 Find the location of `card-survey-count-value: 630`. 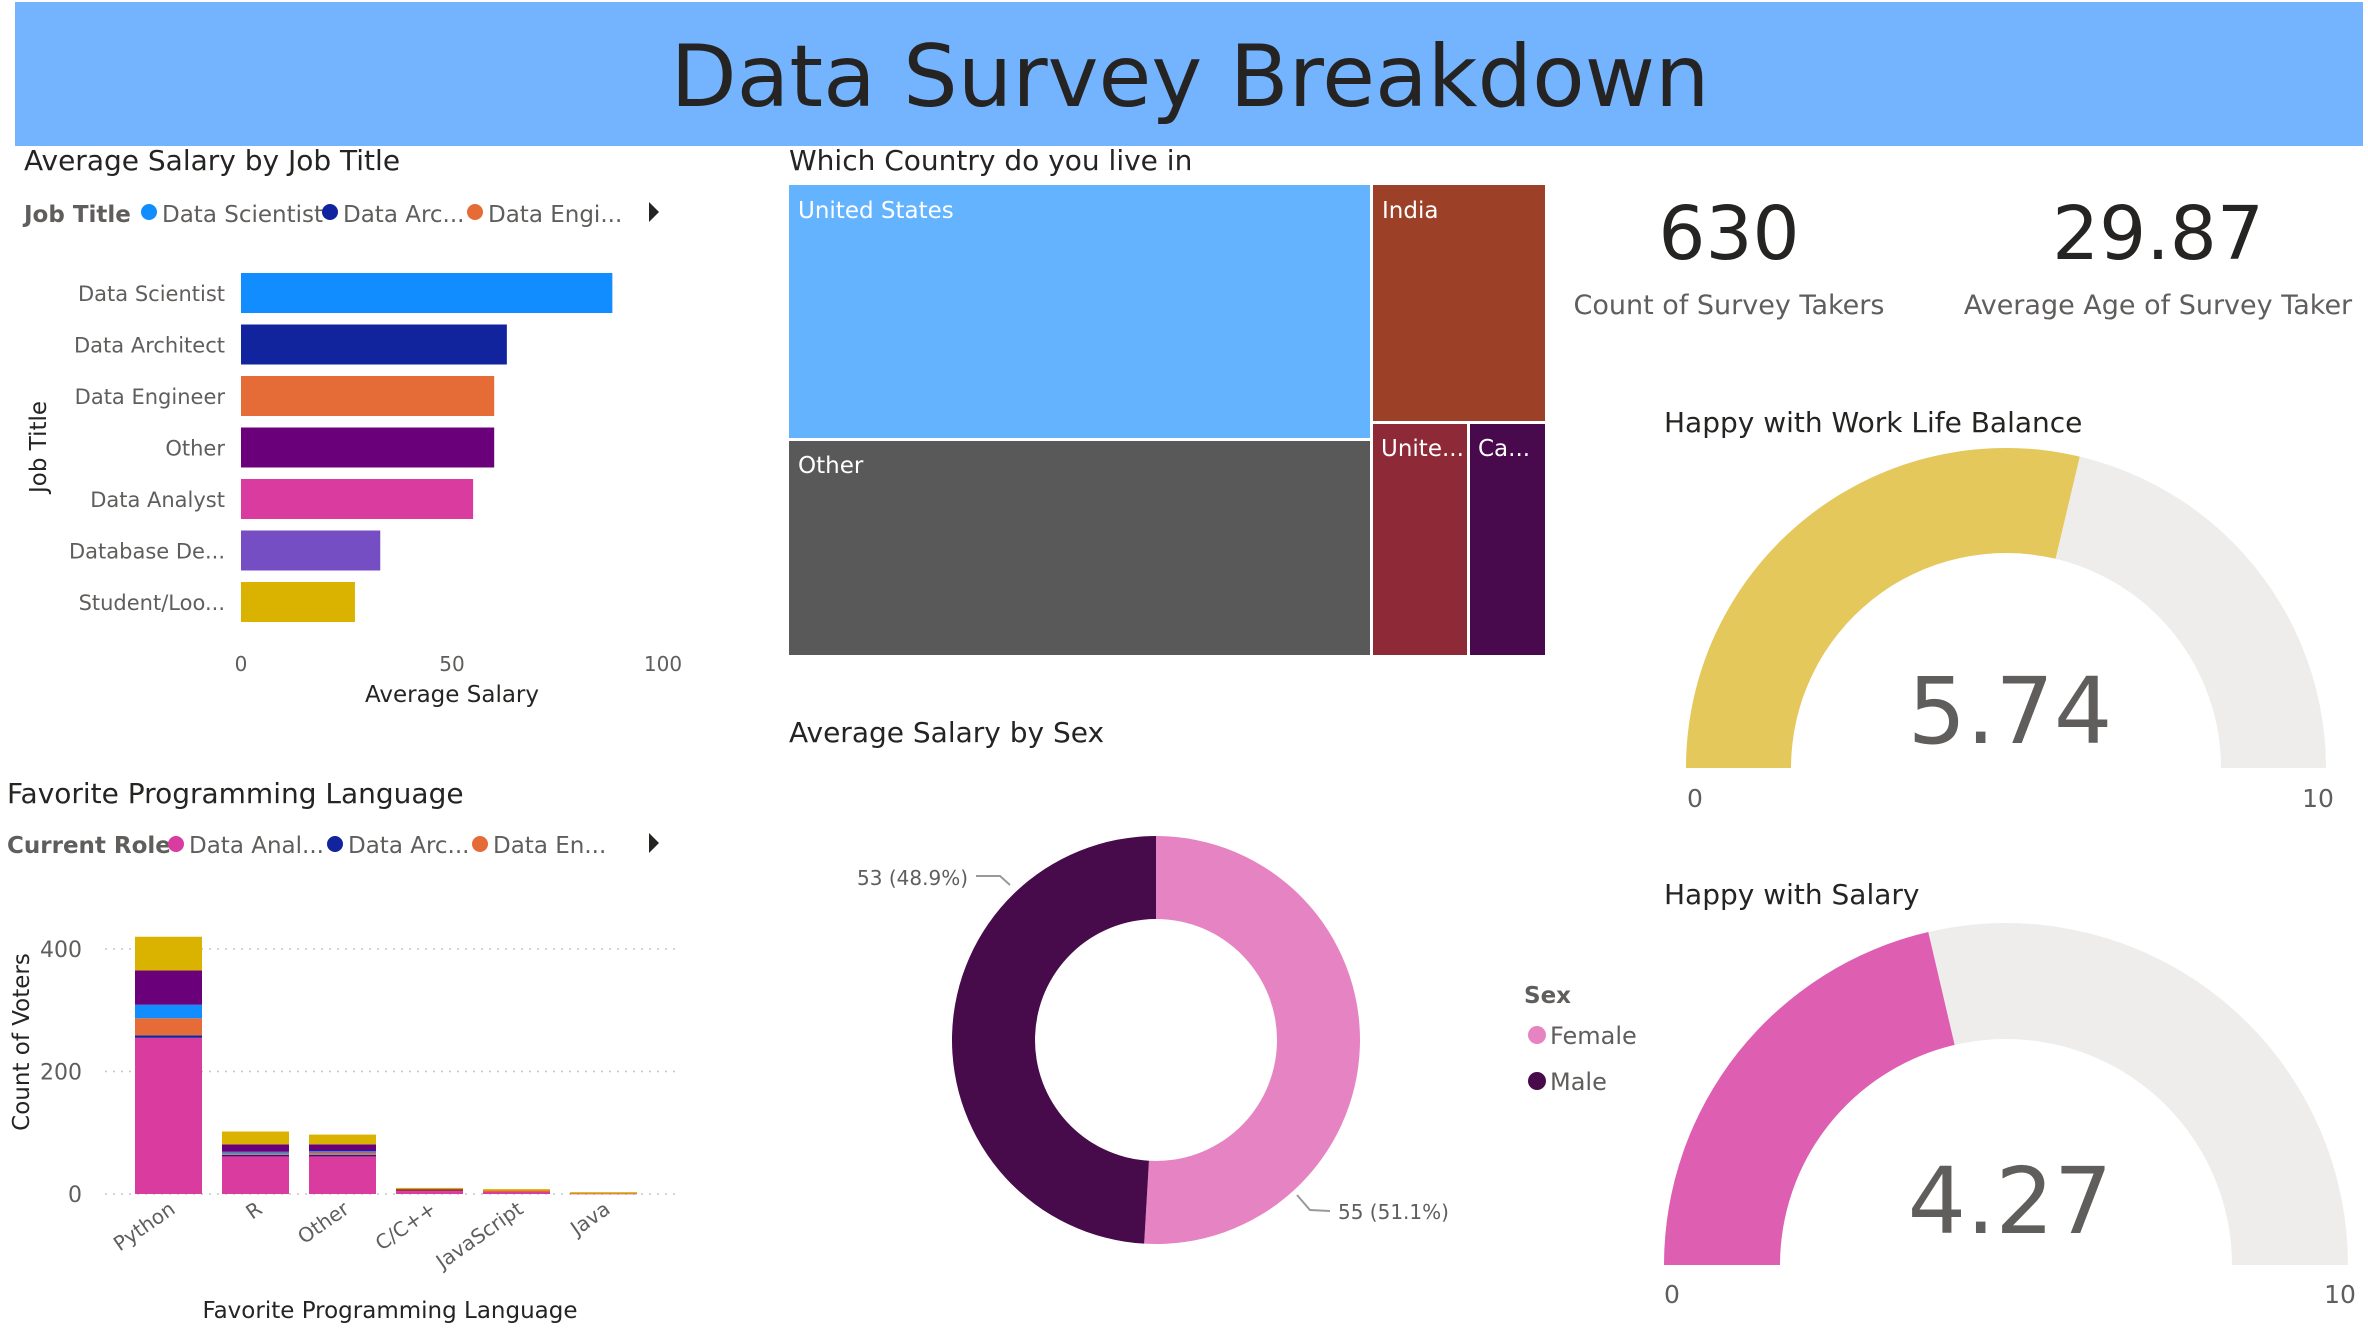

card-survey-count-value: 630 is located at coordinates (1728, 234).